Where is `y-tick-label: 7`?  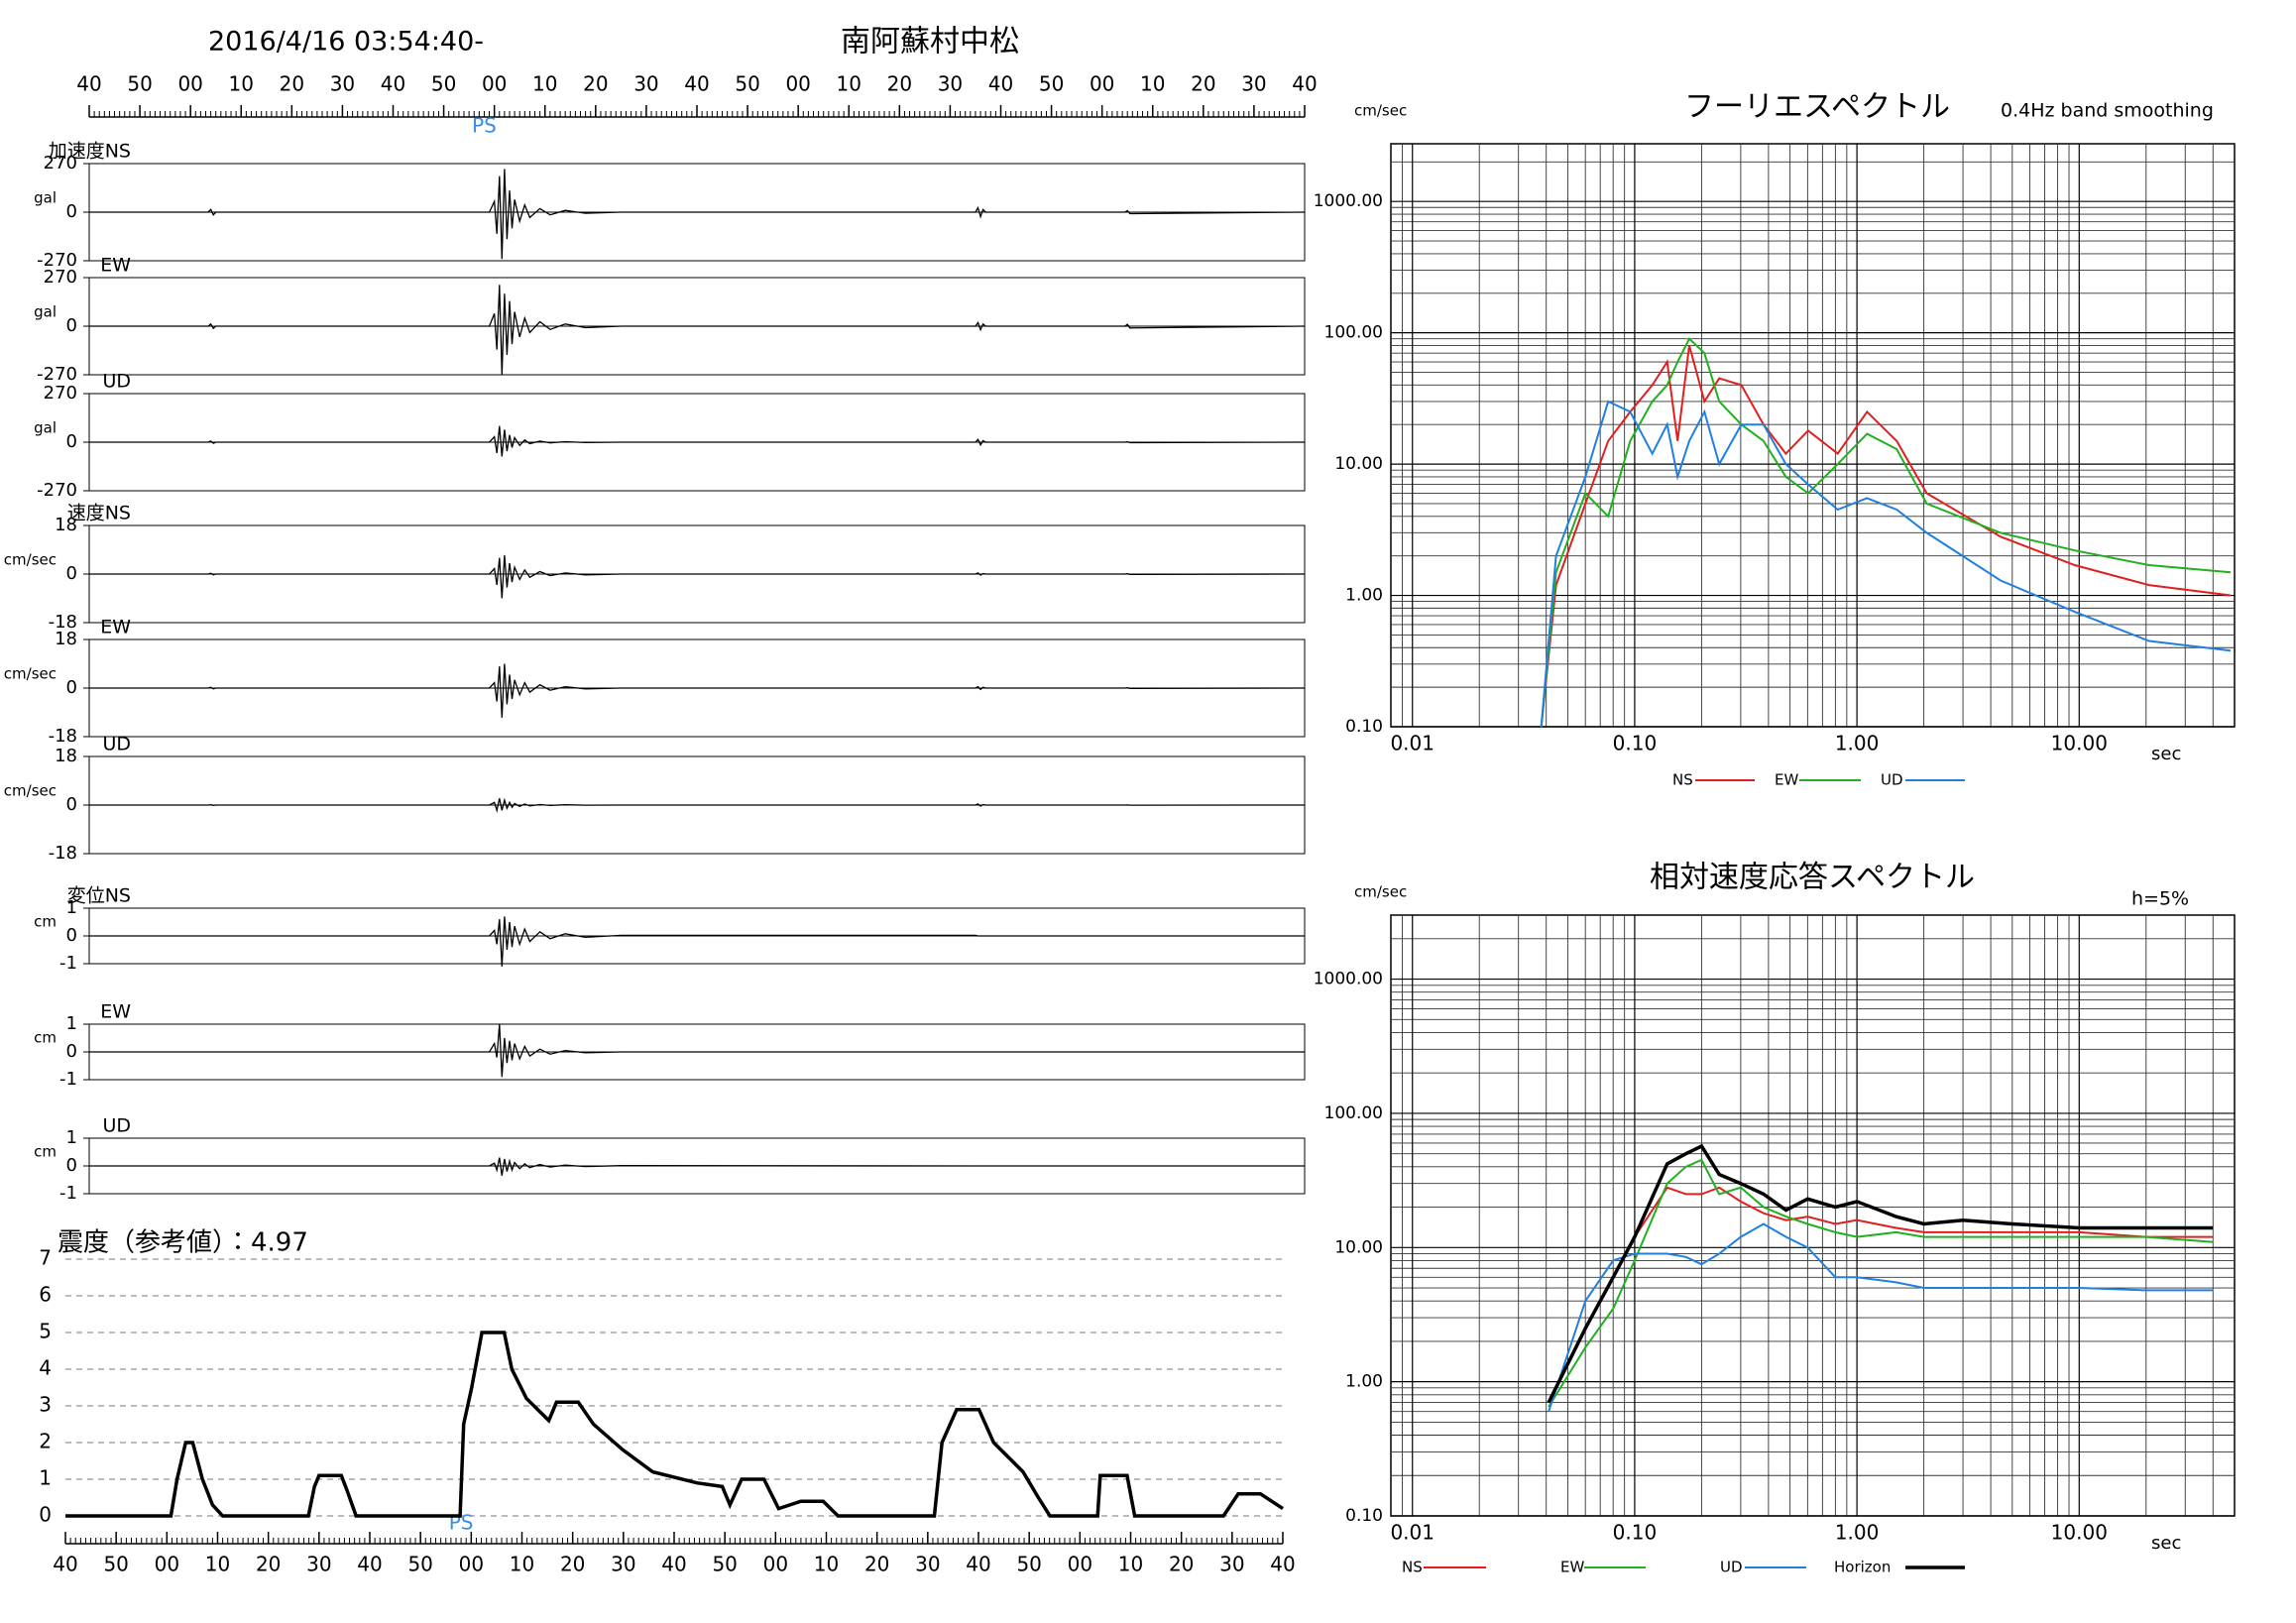
y-tick-label: 7 is located at coordinates (46, 1258).